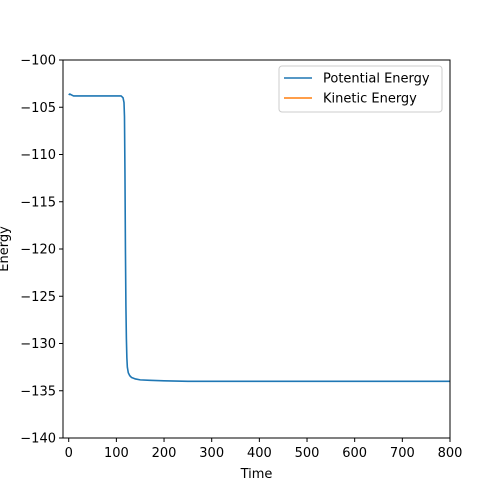 This screenshot has width=500, height=492. I want to click on legend: Potential Energy Kinetic Energy, so click(360, 89).